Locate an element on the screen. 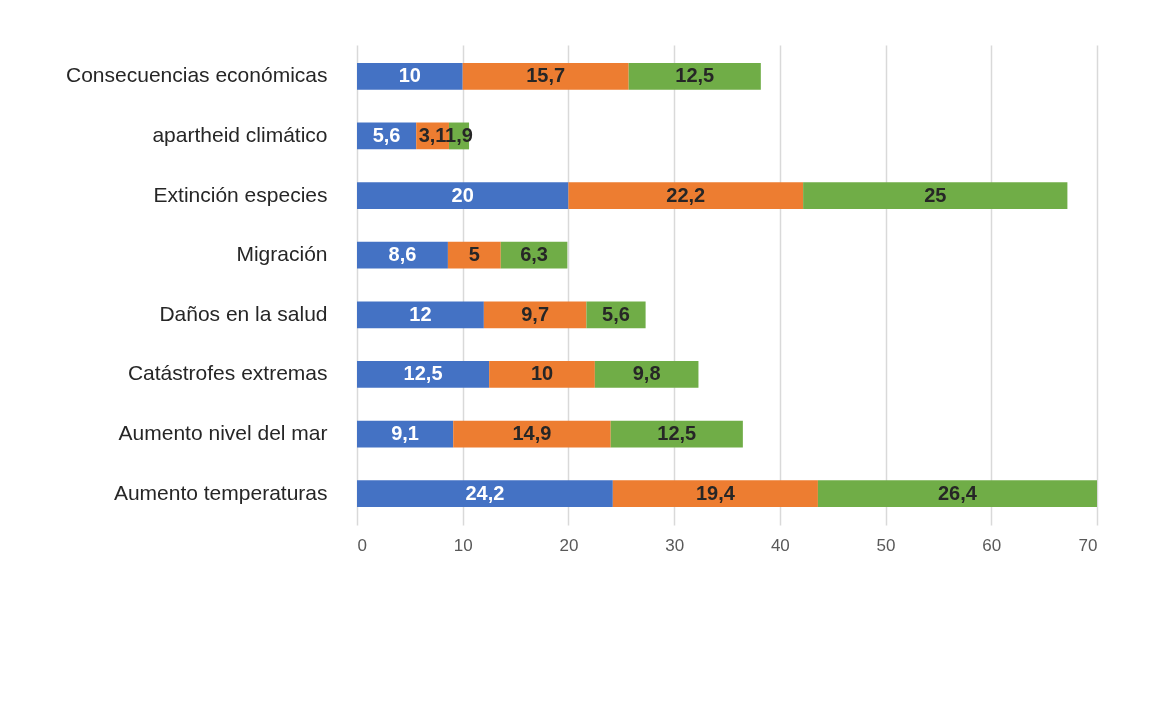 This screenshot has width=1172, height=705. x-tick-label: 10 is located at coordinates (463, 545).